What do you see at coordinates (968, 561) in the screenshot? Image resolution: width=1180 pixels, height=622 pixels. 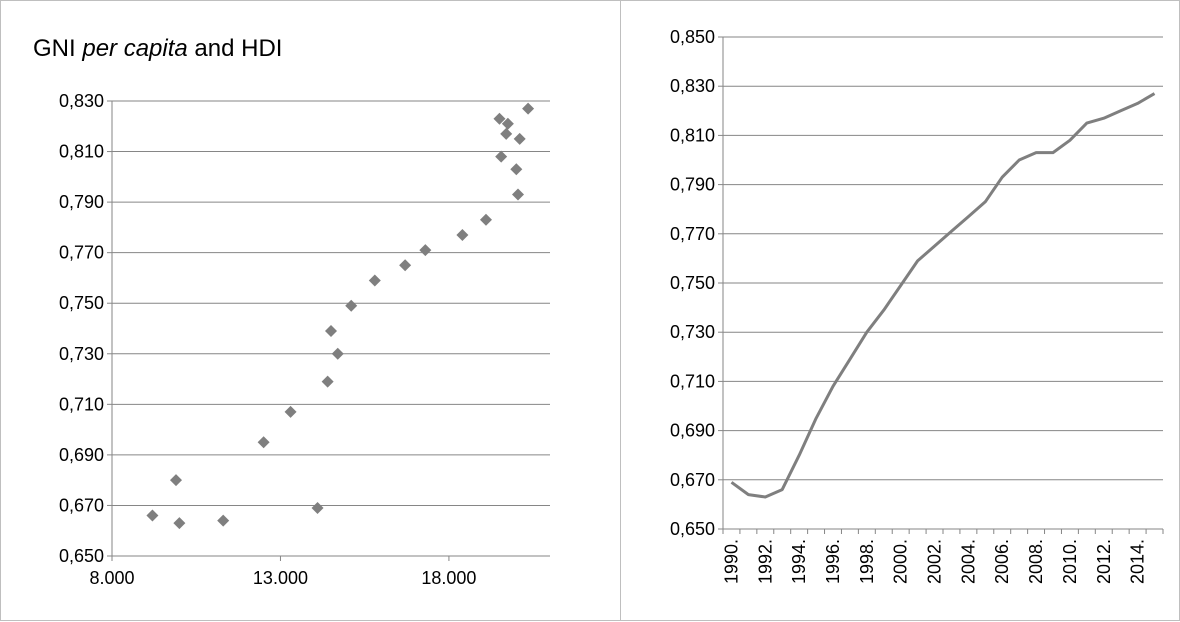 I see `x-tick-label: 2004.` at bounding box center [968, 561].